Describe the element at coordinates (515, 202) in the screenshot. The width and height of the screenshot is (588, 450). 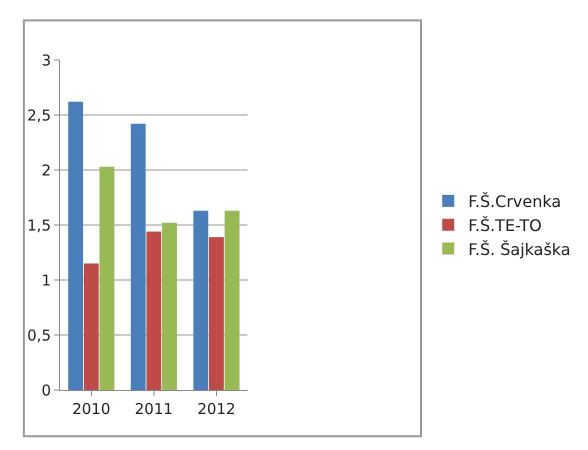
I see `legend-label: F.Š.Crvenka` at that location.